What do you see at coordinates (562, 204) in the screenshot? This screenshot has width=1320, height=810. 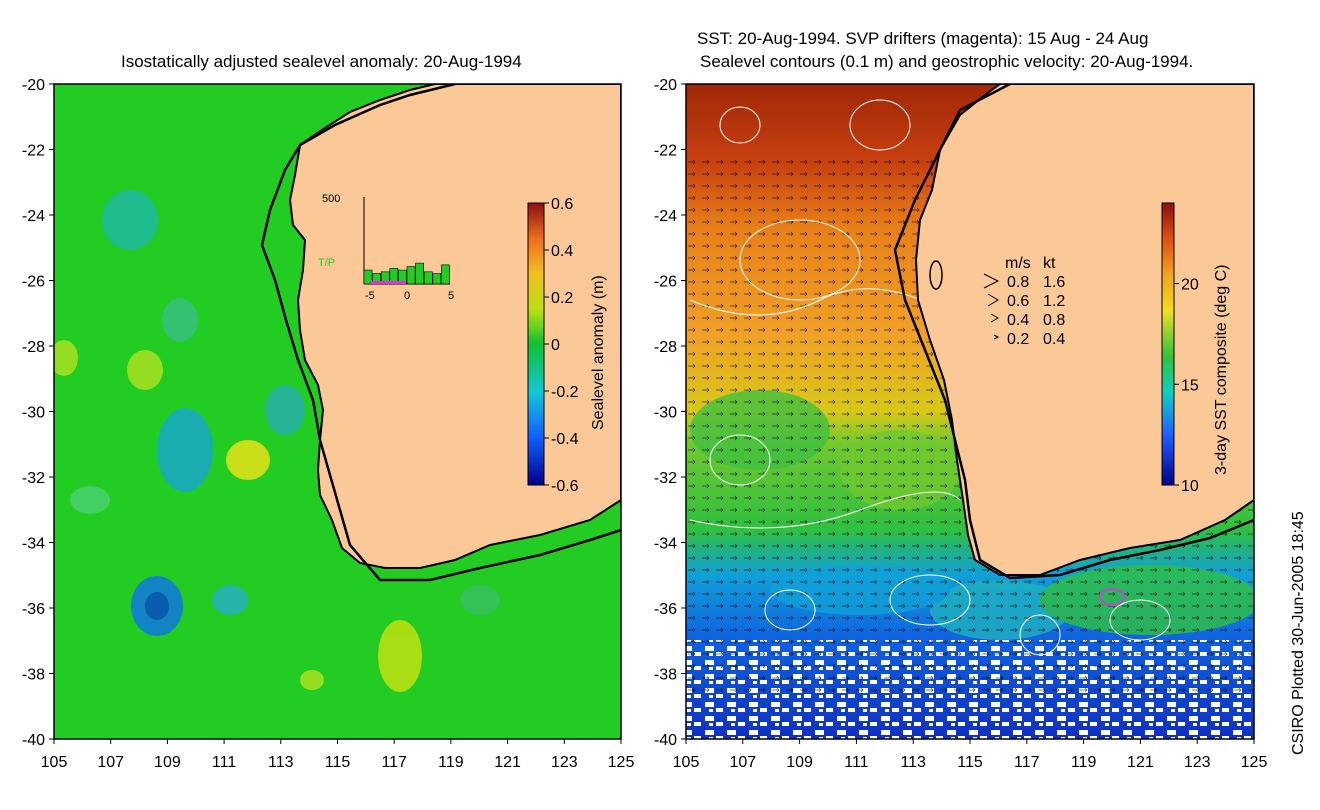 I see `sla-colorbar-tick-label: 0.6` at bounding box center [562, 204].